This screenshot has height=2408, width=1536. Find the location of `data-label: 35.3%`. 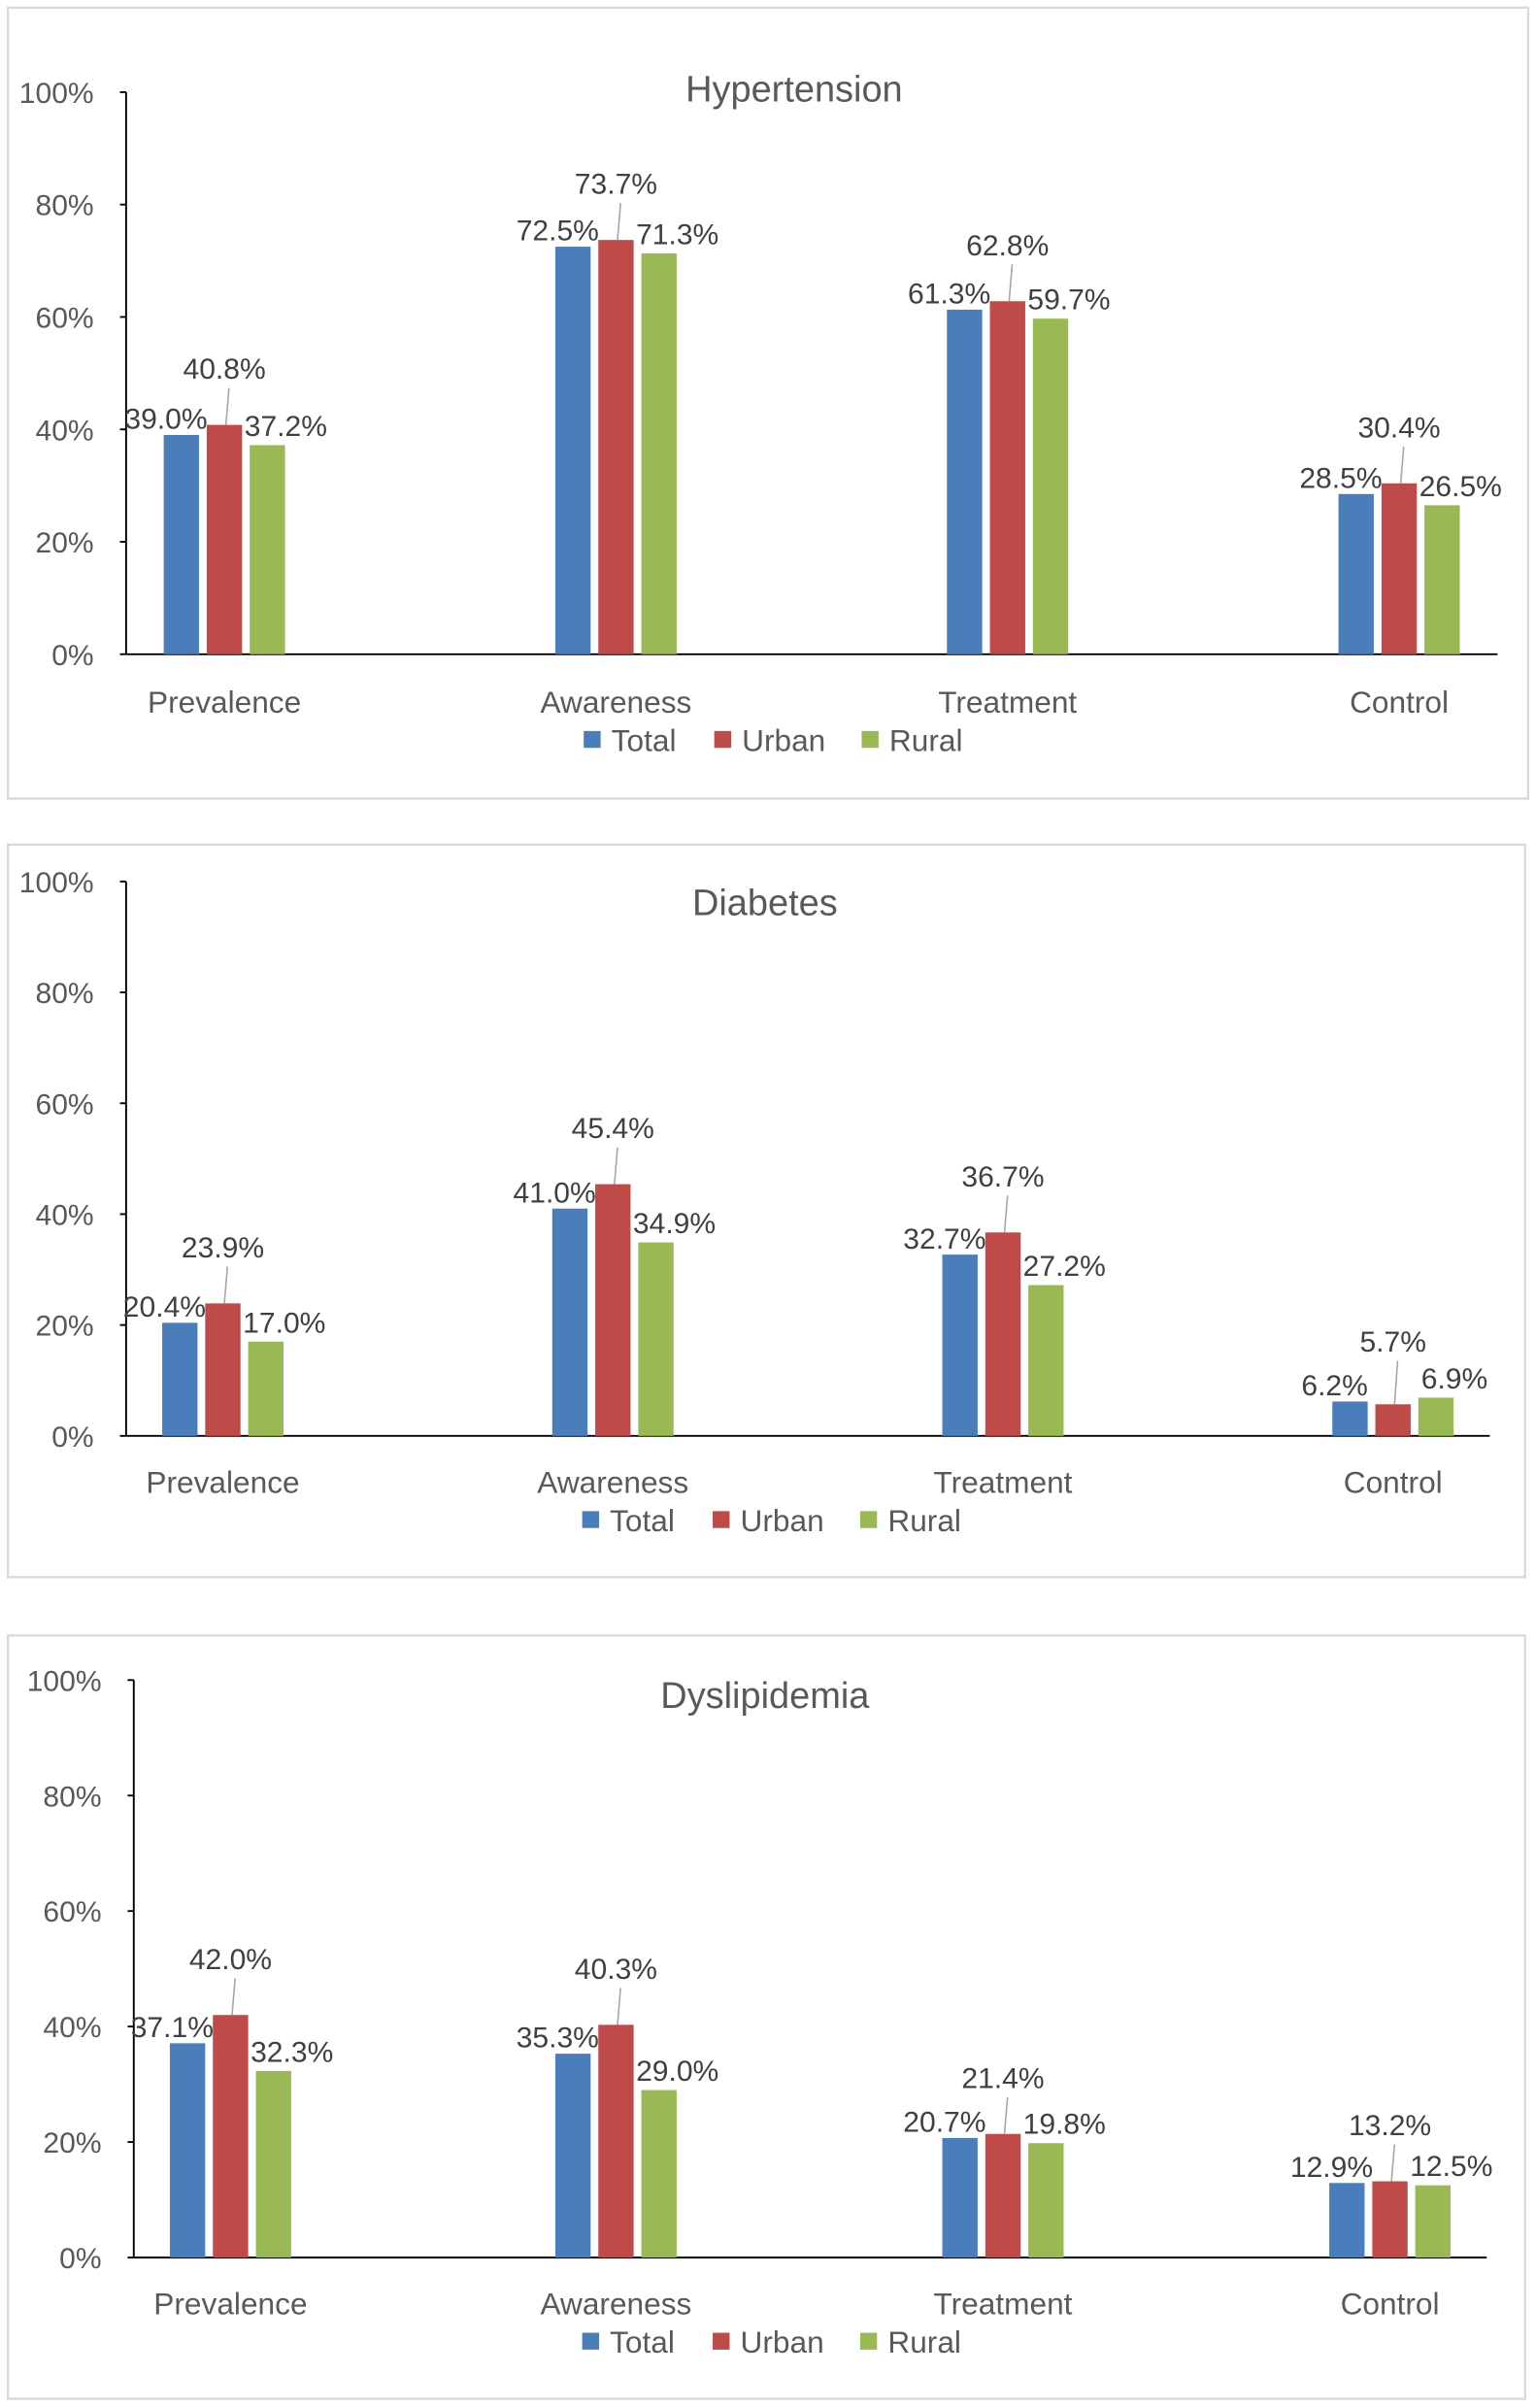

data-label: 35.3% is located at coordinates (558, 2039).